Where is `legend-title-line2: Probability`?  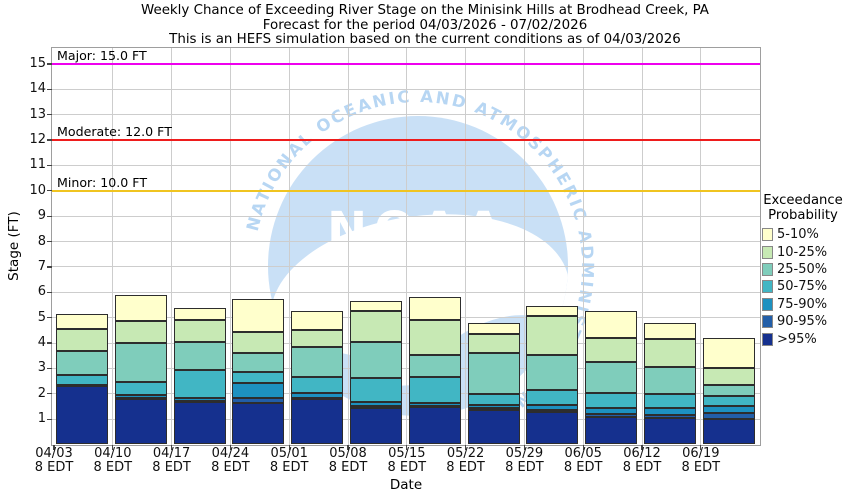 legend-title-line2: Probability is located at coordinates (803, 215).